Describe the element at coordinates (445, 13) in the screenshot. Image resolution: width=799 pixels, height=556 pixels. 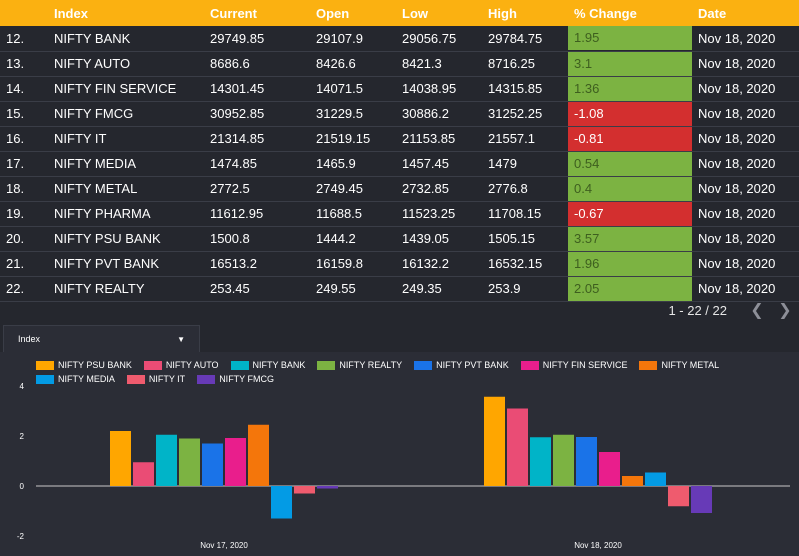
I see `col-header-low: Low` at that location.